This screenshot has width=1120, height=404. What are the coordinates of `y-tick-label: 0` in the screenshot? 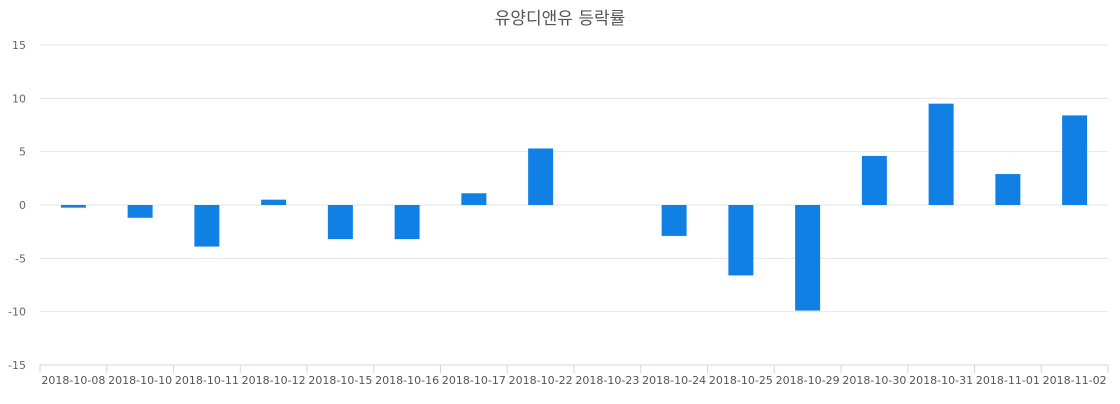 It's located at (22, 205).